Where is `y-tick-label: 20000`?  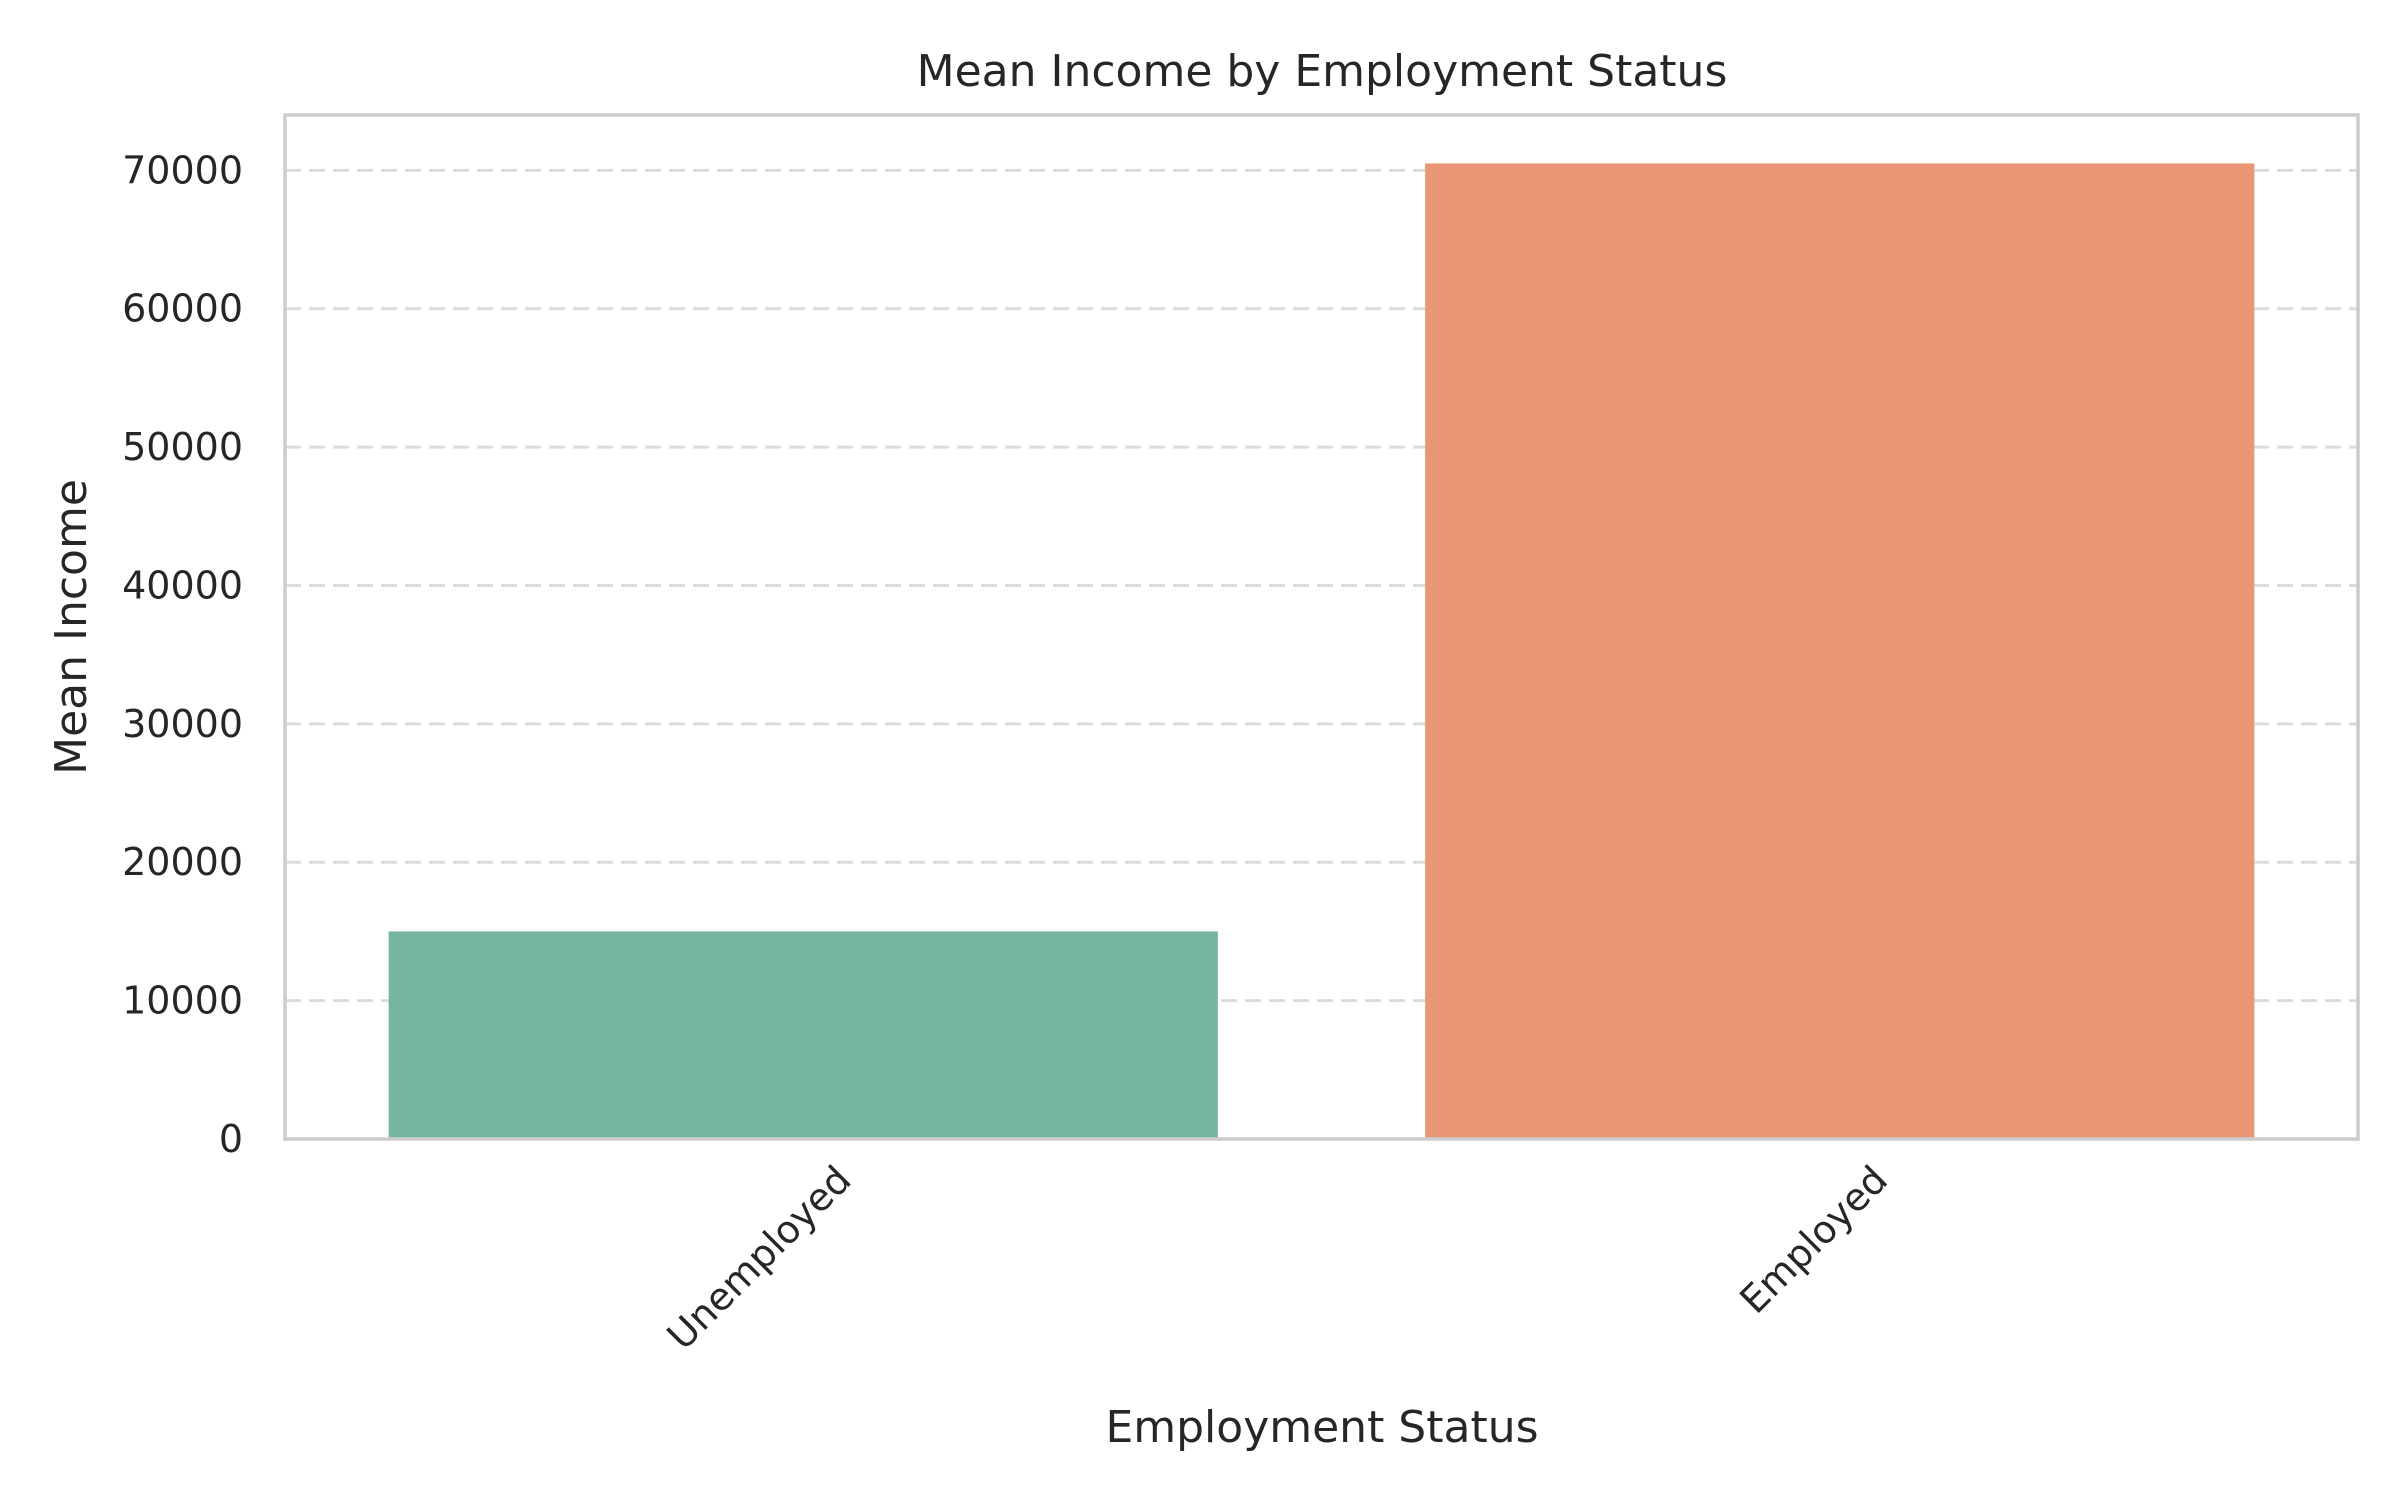
y-tick-label: 20000 is located at coordinates (182, 862).